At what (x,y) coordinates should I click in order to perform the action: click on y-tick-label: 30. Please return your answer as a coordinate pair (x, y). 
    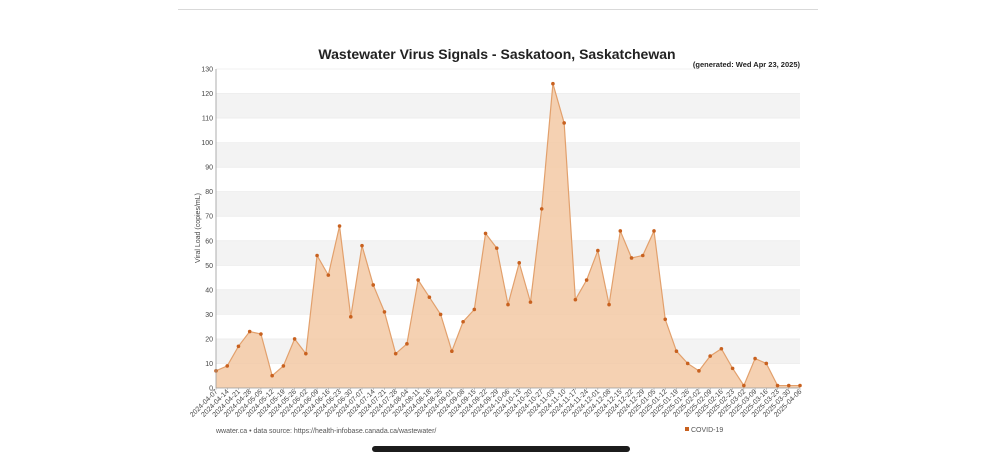
    Looking at the image, I should click on (209, 315).